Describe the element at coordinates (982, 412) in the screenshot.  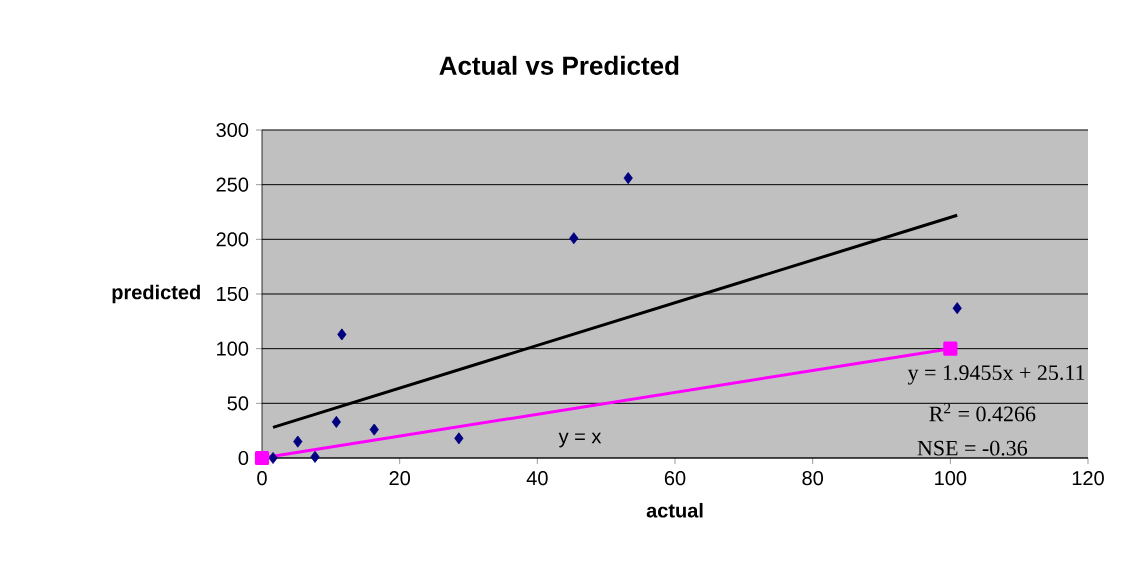
I see `annotation: R$^{2}$ = 0.4266` at that location.